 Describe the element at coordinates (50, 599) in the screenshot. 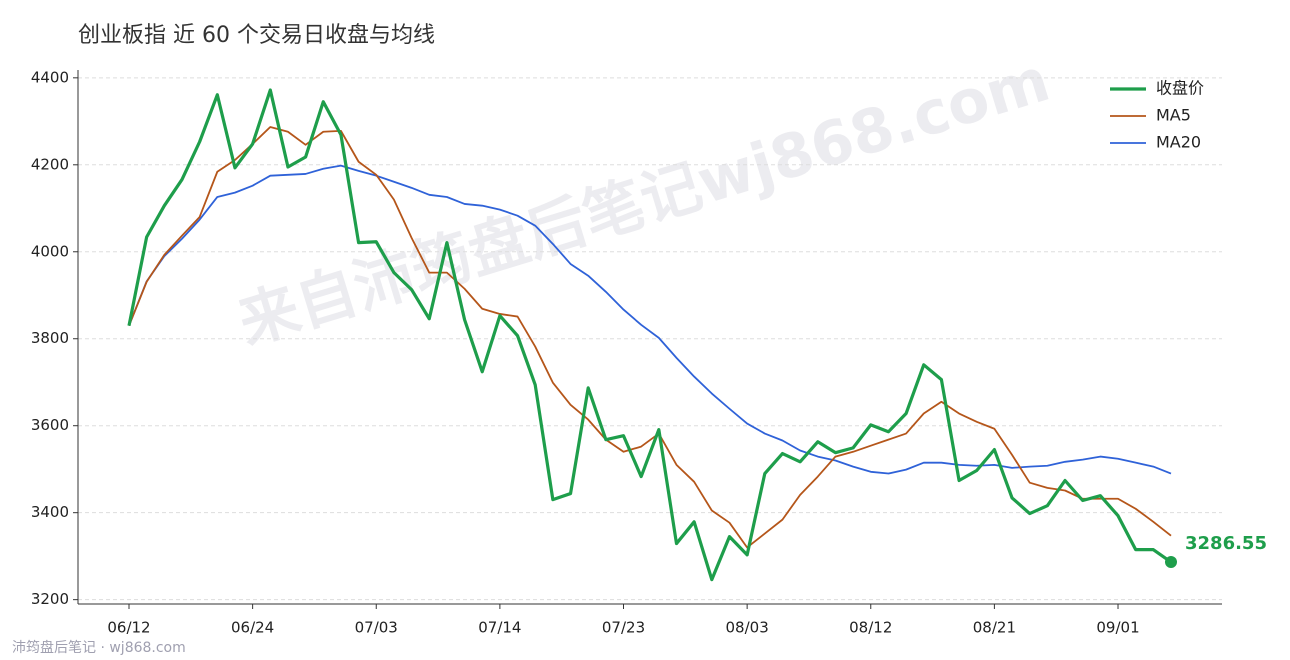

I see `y-tick-label: 3200` at that location.